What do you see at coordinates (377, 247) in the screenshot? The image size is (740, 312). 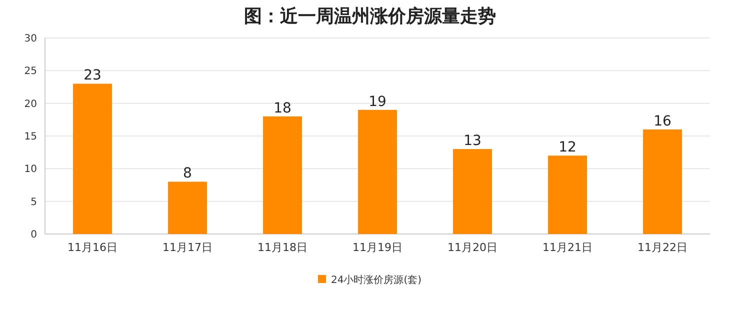 I see `x-tick-label: 11月19日` at bounding box center [377, 247].